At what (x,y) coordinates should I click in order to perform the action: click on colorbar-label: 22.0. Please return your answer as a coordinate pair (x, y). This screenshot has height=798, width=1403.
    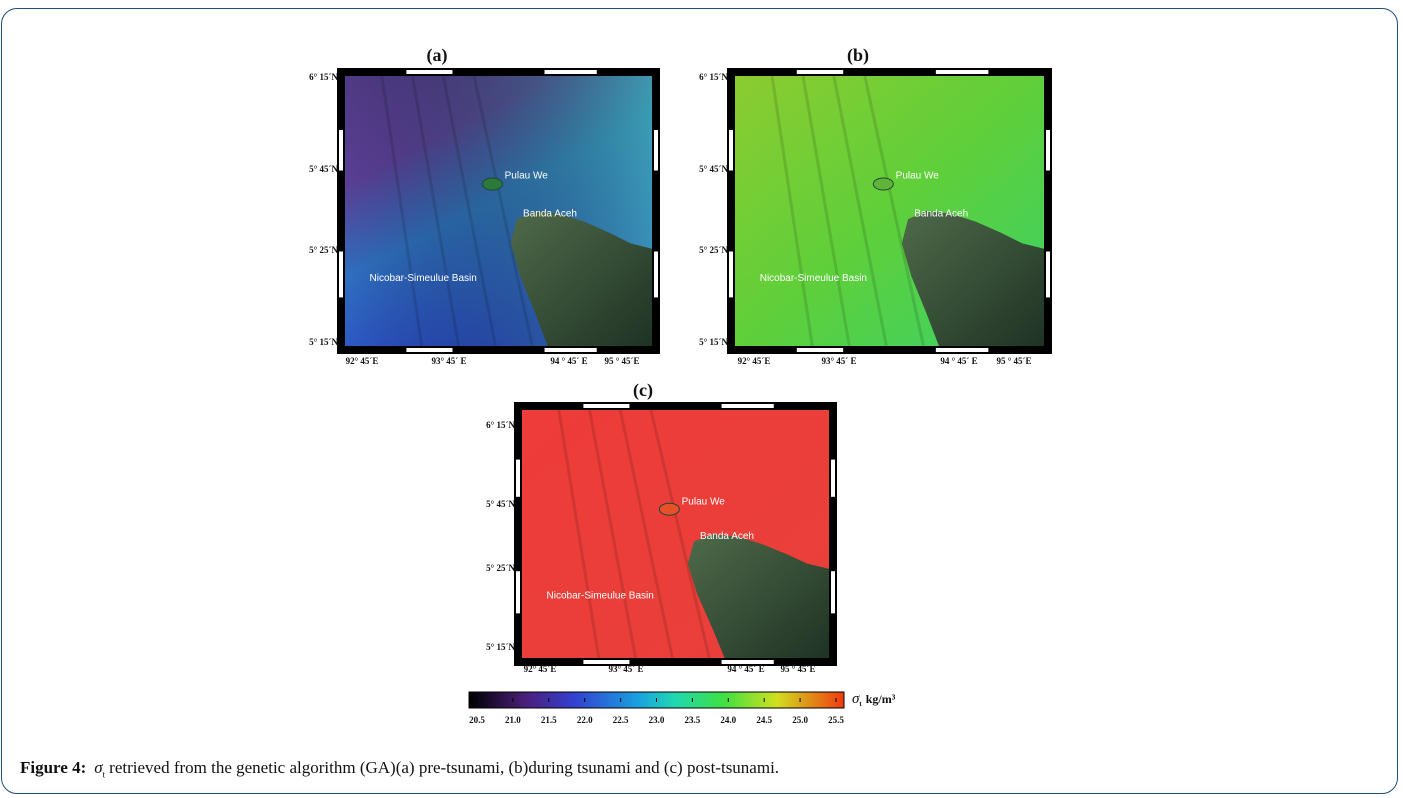
    Looking at the image, I should click on (585, 720).